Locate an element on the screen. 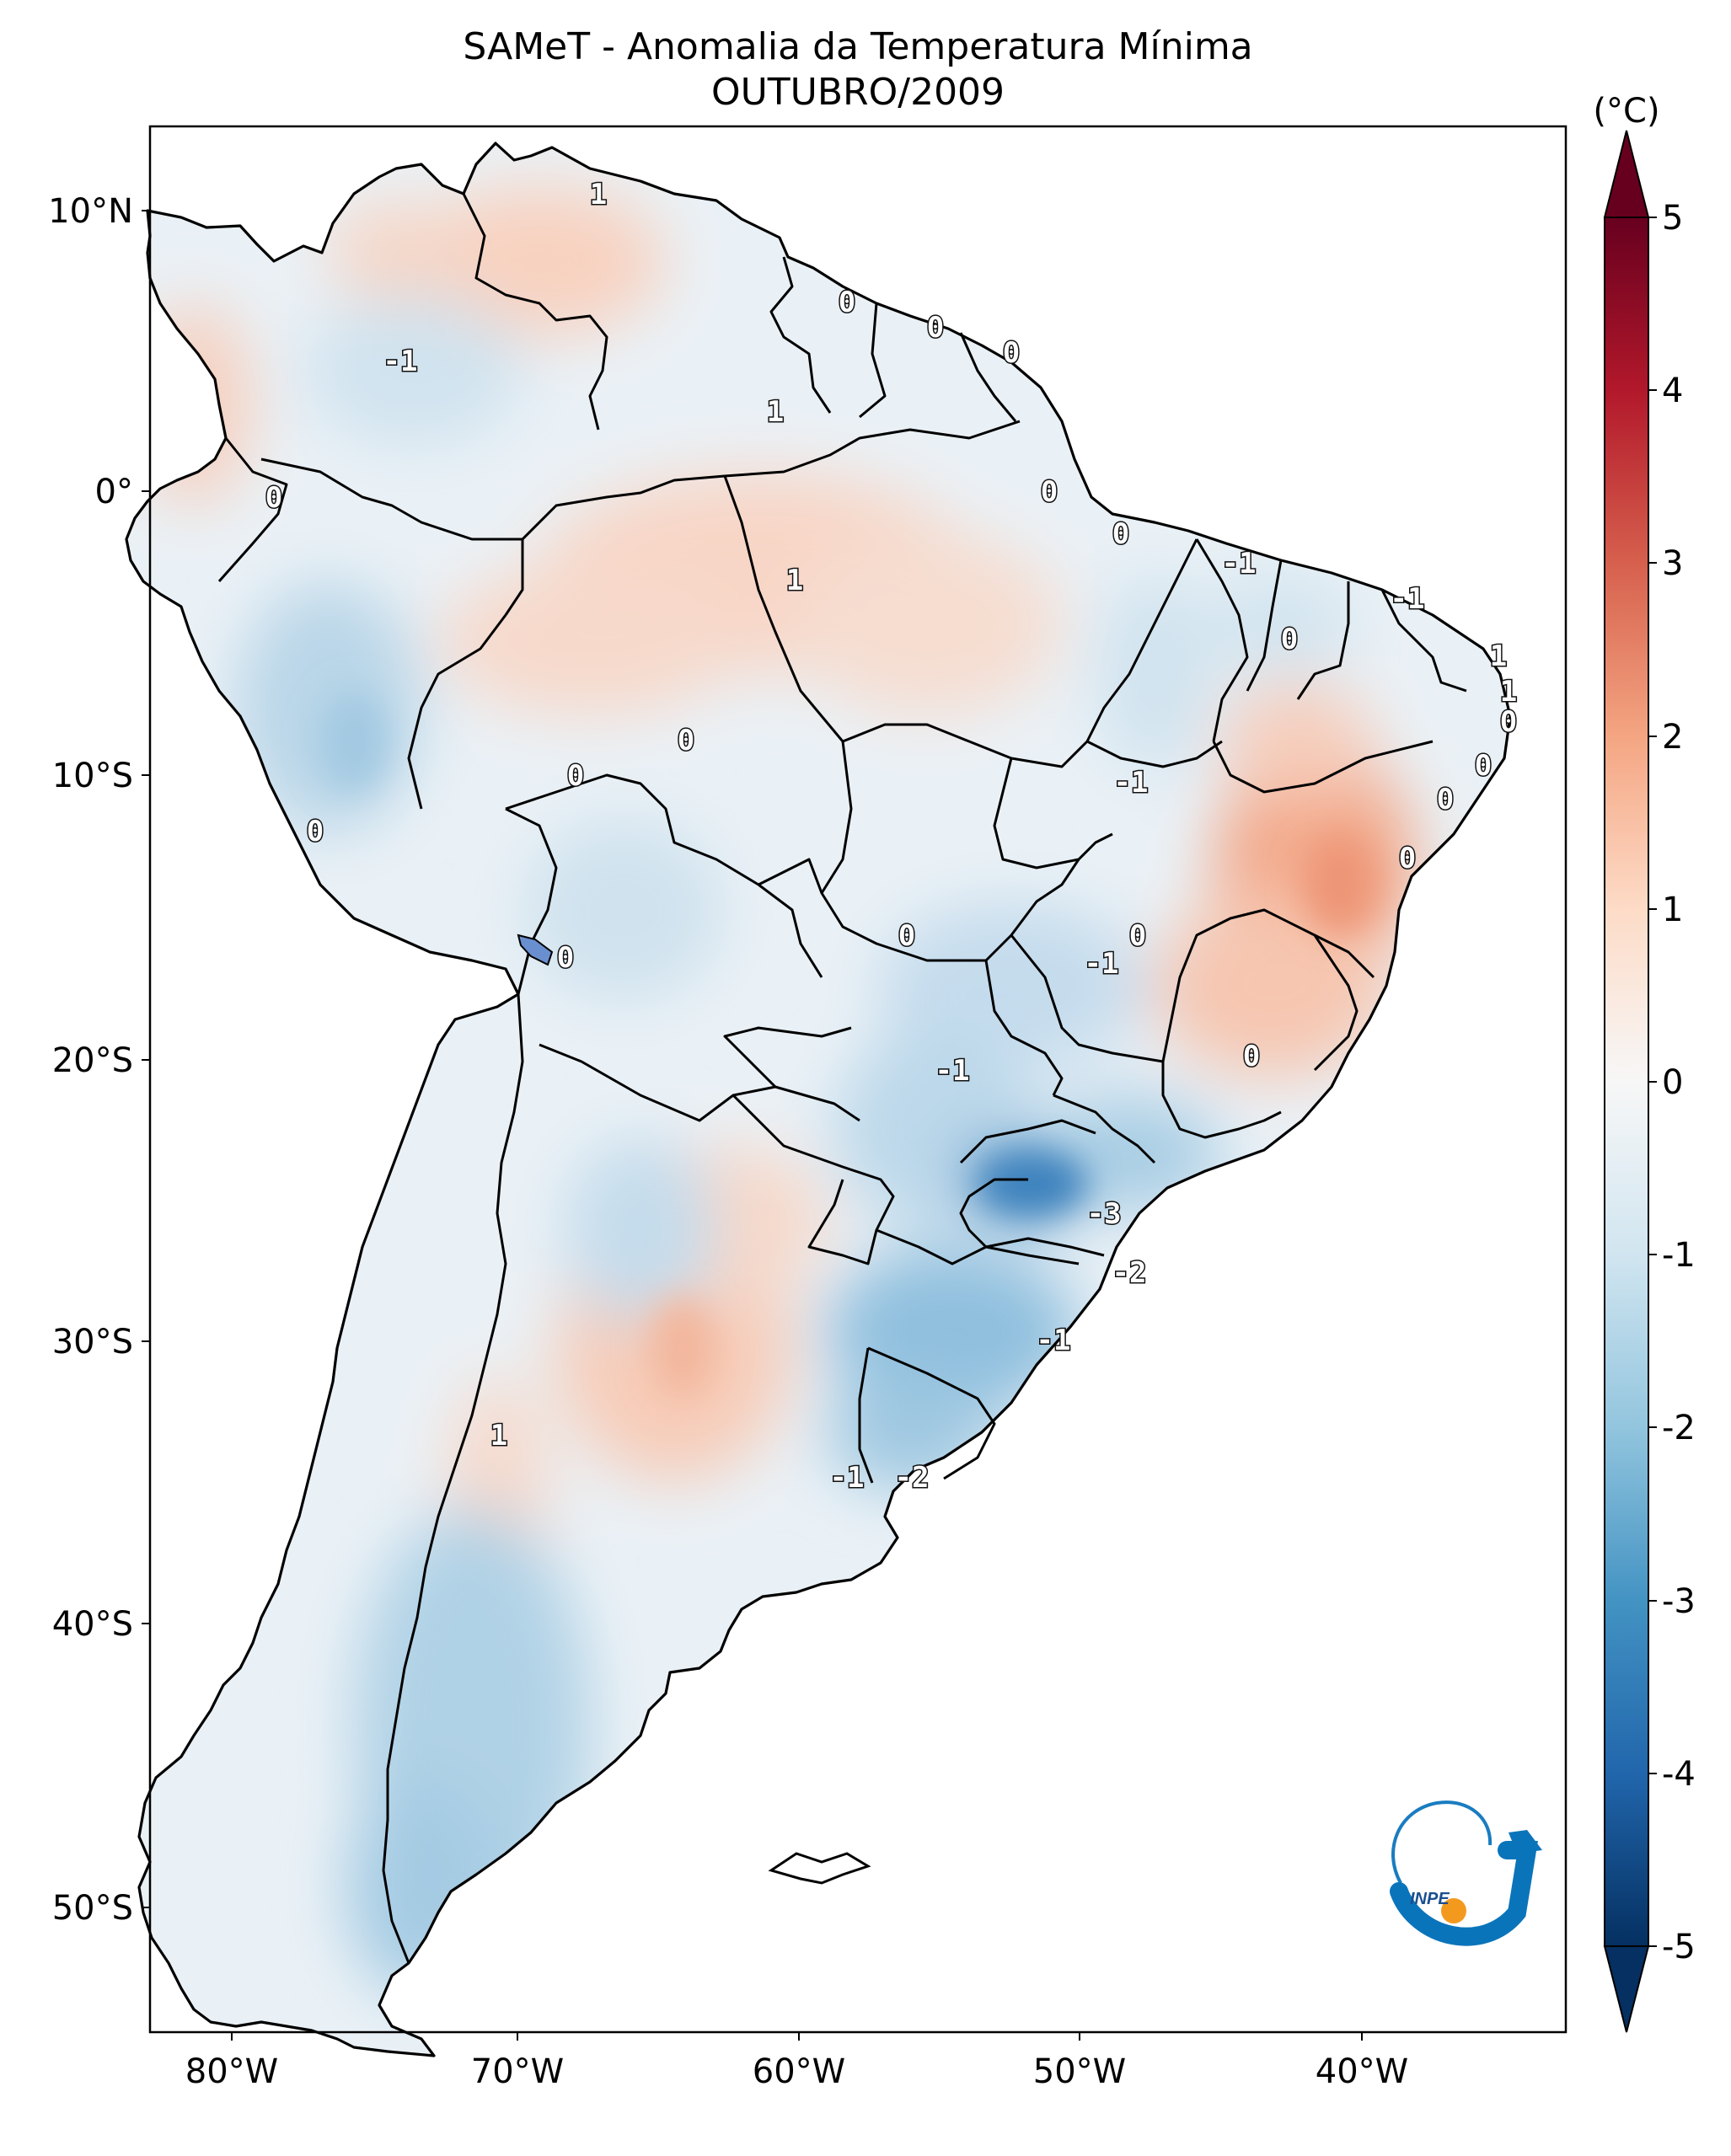  title-line2: OUTUBRO/2009 is located at coordinates (858, 92).